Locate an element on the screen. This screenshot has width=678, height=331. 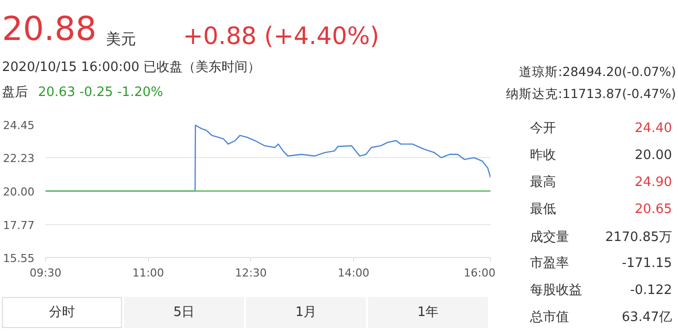
text: 今开 is located at coordinates (543, 128).